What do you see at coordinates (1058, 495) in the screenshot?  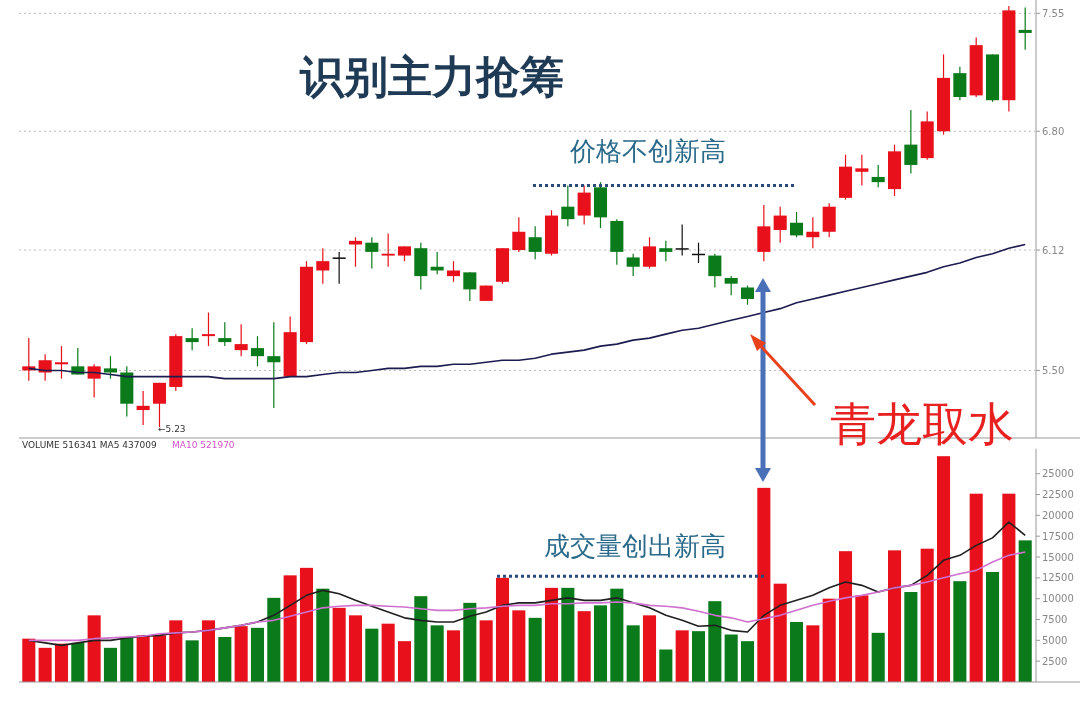 I see `y-tick-label: 22500` at bounding box center [1058, 495].